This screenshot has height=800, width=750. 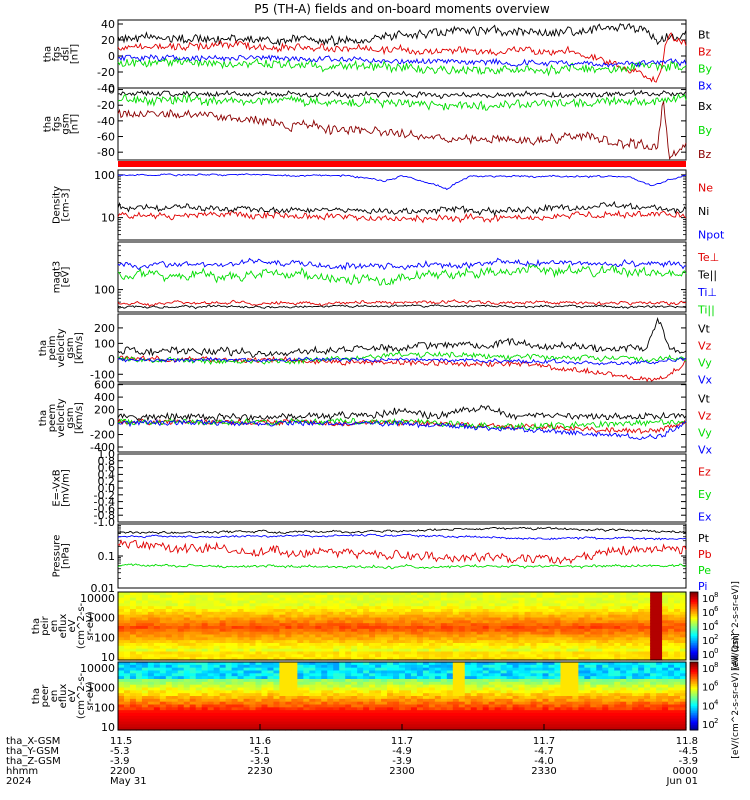 What do you see at coordinates (704, 471) in the screenshot?
I see `legend-efield-0: Ez` at bounding box center [704, 471].